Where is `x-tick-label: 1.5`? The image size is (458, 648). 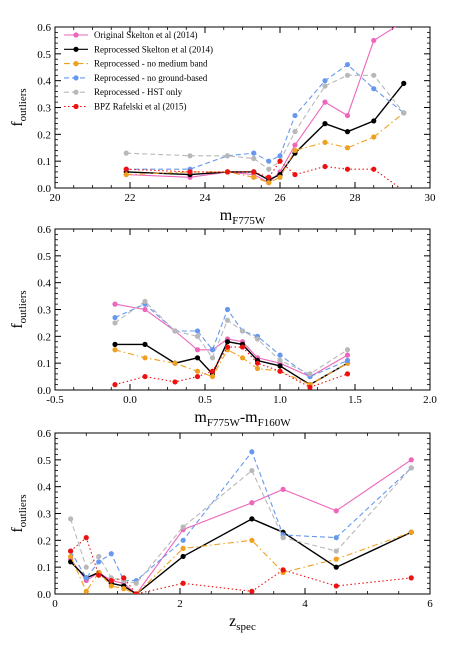
x-tick-label: 1.5 is located at coordinates (355, 400).